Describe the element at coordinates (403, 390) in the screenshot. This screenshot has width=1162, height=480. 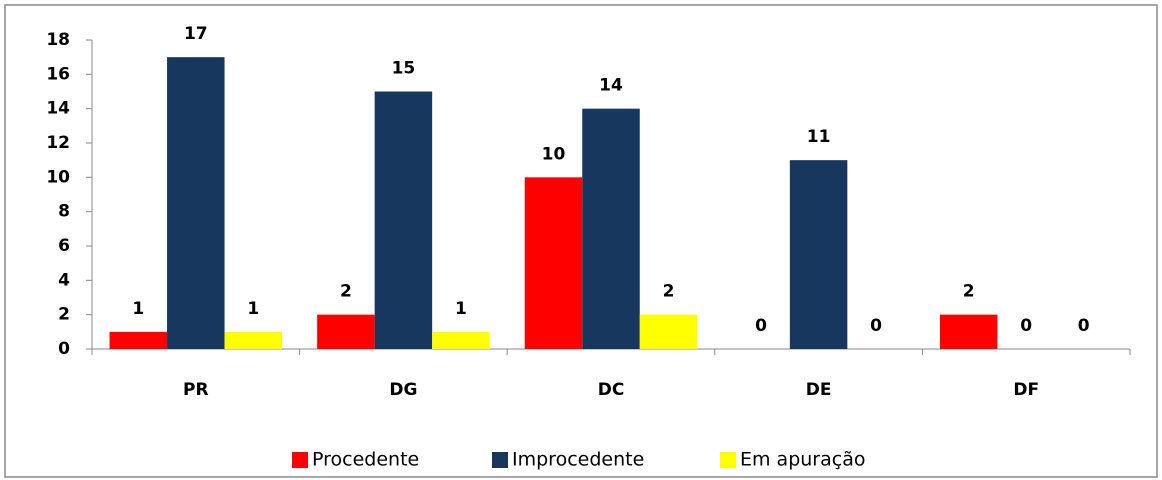
I see `x-tick-label: DG` at that location.